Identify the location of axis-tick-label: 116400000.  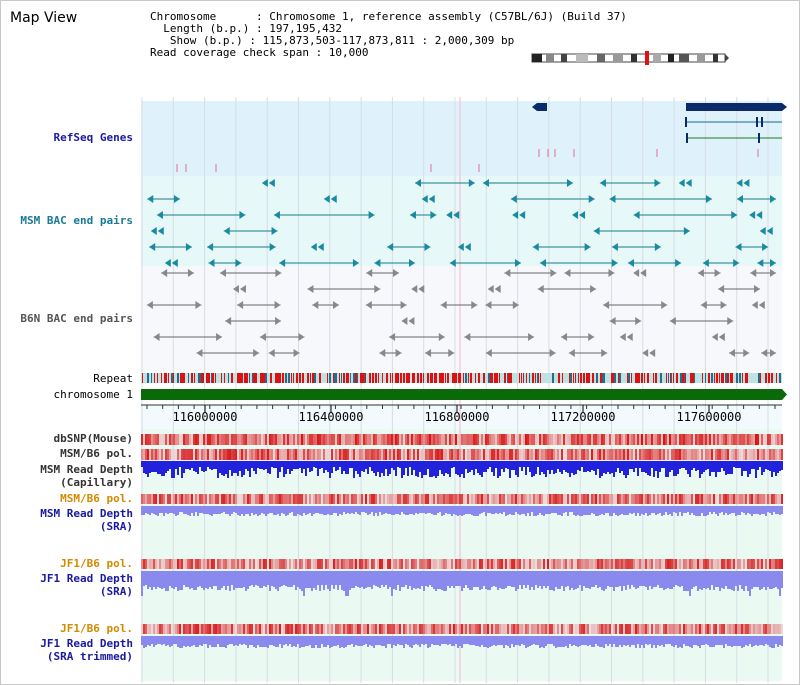
(330, 417).